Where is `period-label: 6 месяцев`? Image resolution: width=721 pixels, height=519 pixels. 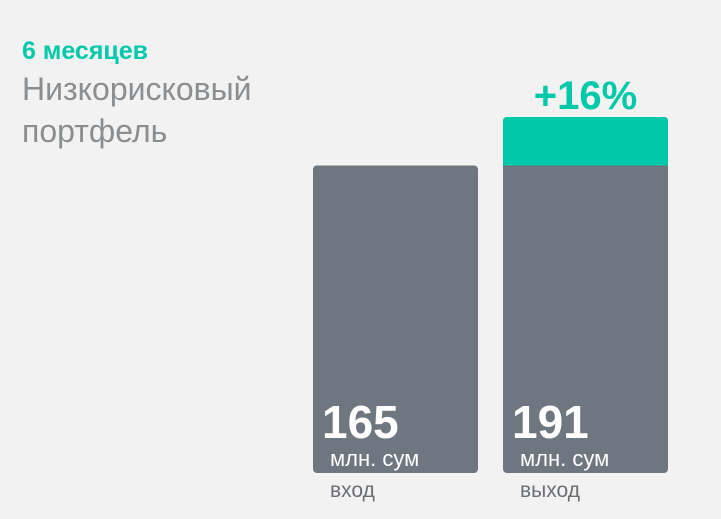
period-label: 6 месяцев is located at coordinates (85, 51).